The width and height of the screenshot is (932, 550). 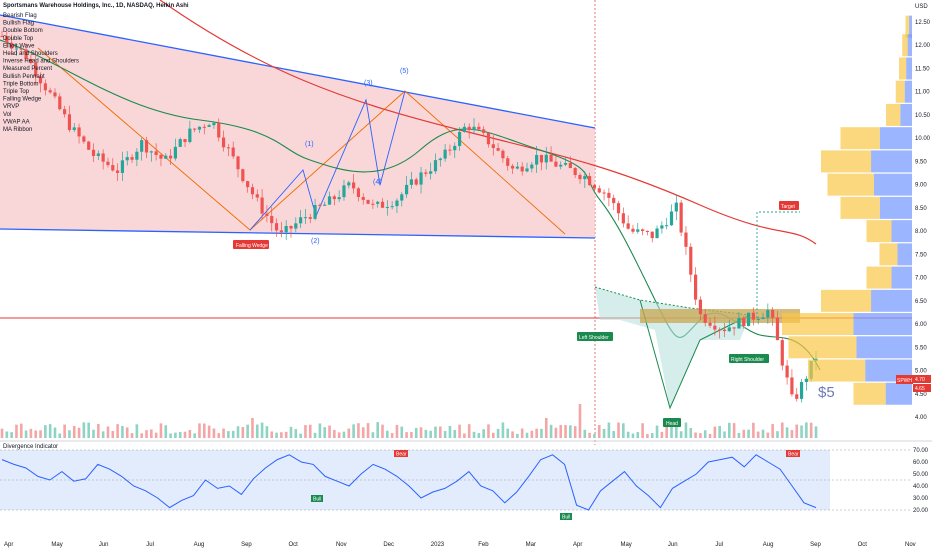 I want to click on rsi-tick: 40.00, so click(x=921, y=487).